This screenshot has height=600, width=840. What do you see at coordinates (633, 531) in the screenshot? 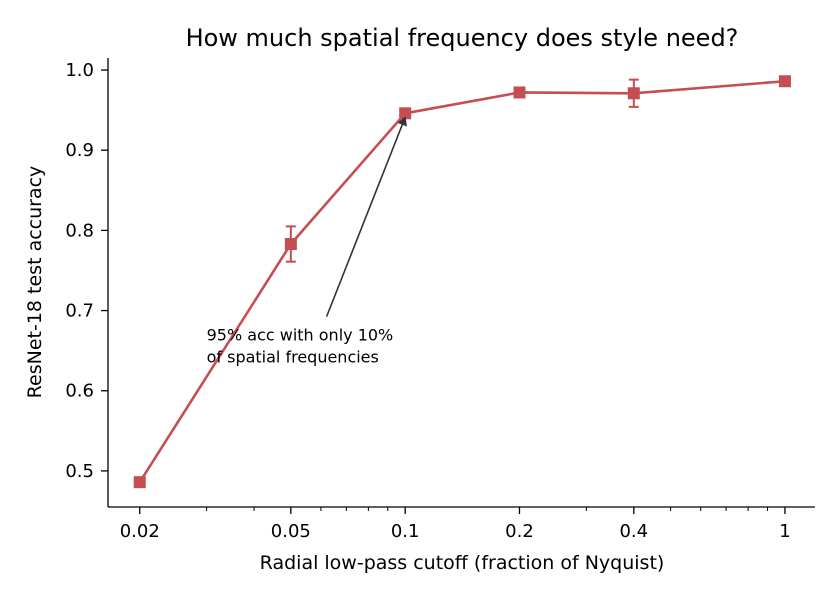
I see `x-tick-label: 0.4` at bounding box center [633, 531].